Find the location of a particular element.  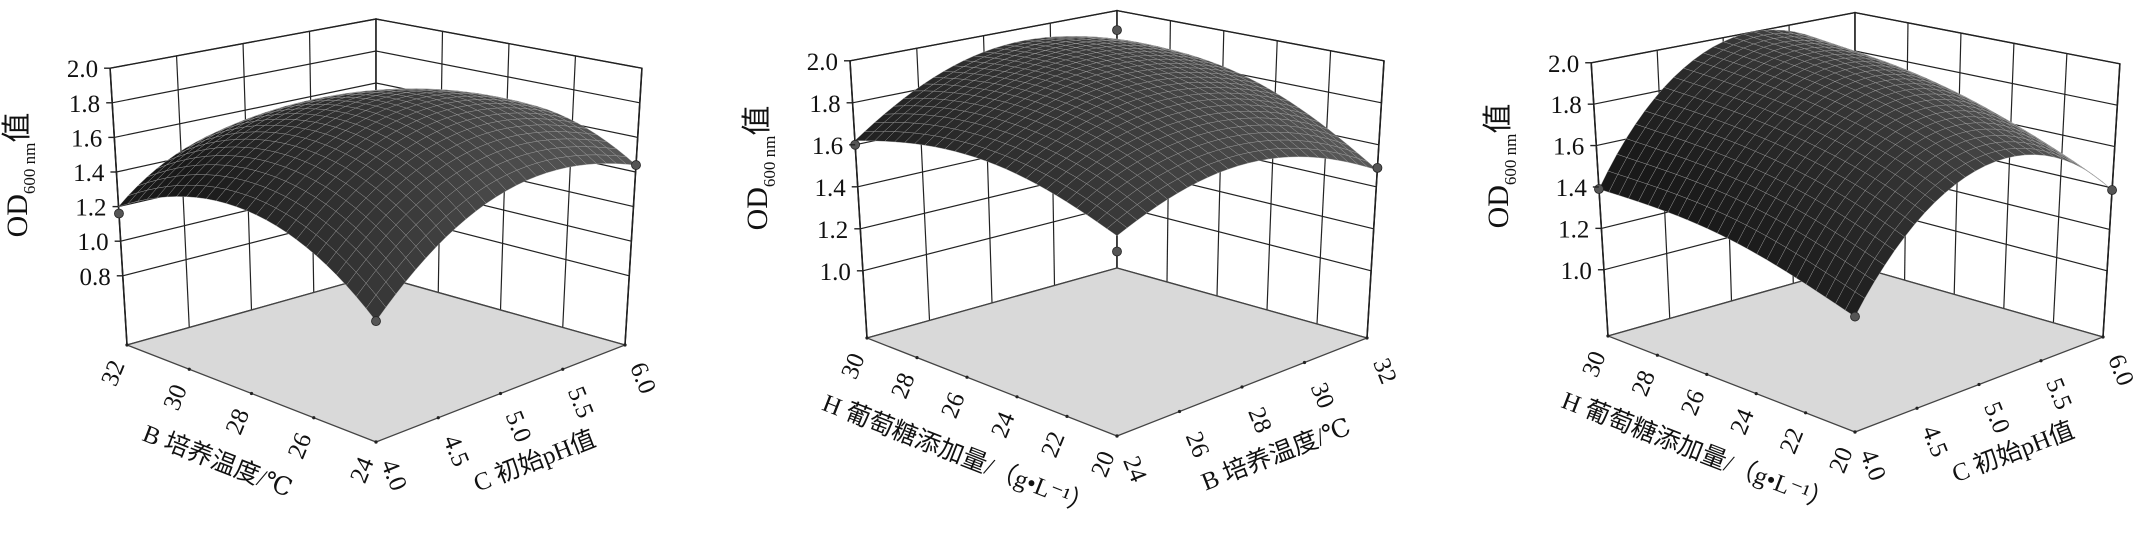

wall-gridline is located at coordinates (569, 191).